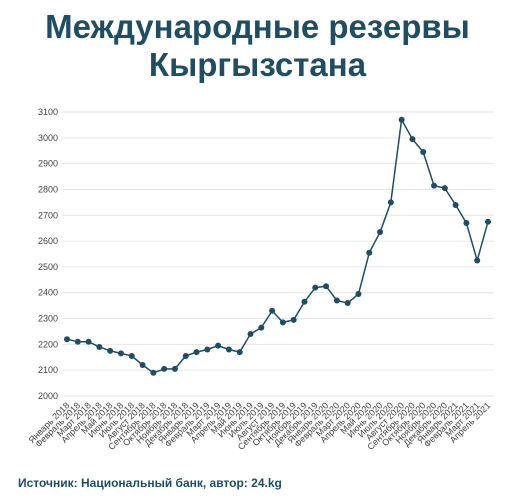  Describe the element at coordinates (48, 344) in the screenshot. I see `y-tick-label: 2200` at that location.